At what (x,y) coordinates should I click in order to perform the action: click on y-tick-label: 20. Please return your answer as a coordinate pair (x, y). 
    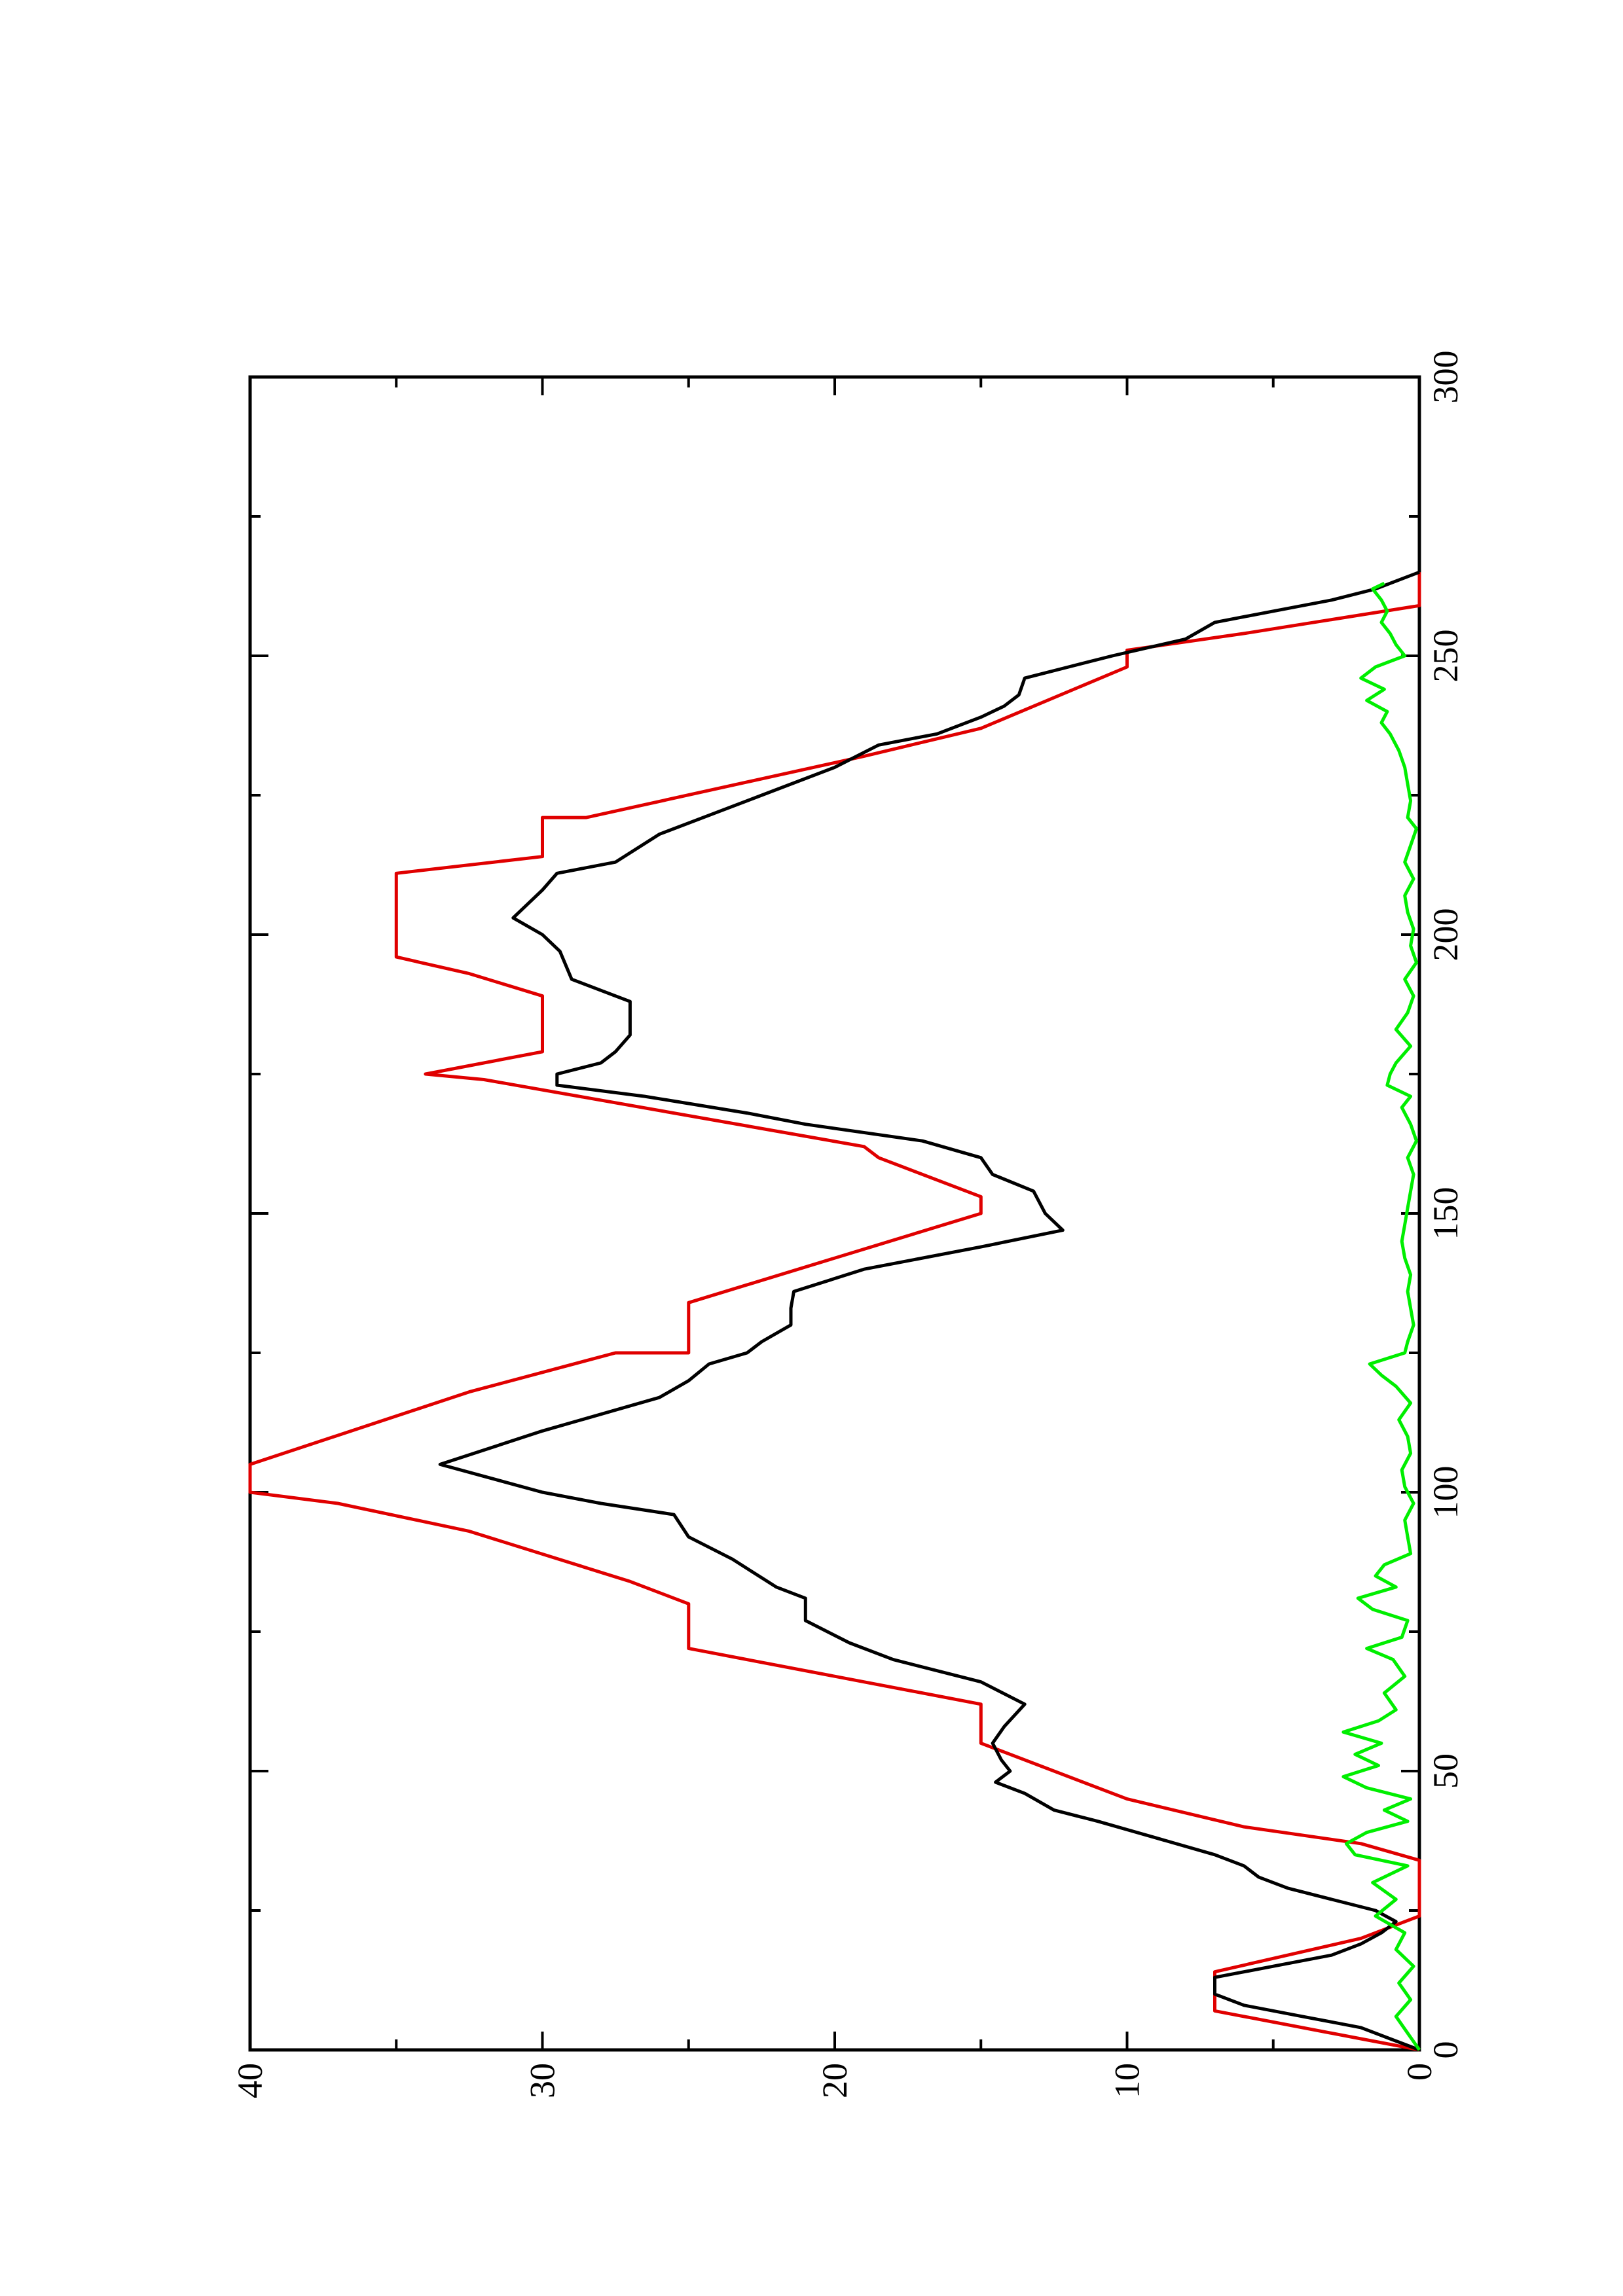
    Looking at the image, I should click on (834, 2080).